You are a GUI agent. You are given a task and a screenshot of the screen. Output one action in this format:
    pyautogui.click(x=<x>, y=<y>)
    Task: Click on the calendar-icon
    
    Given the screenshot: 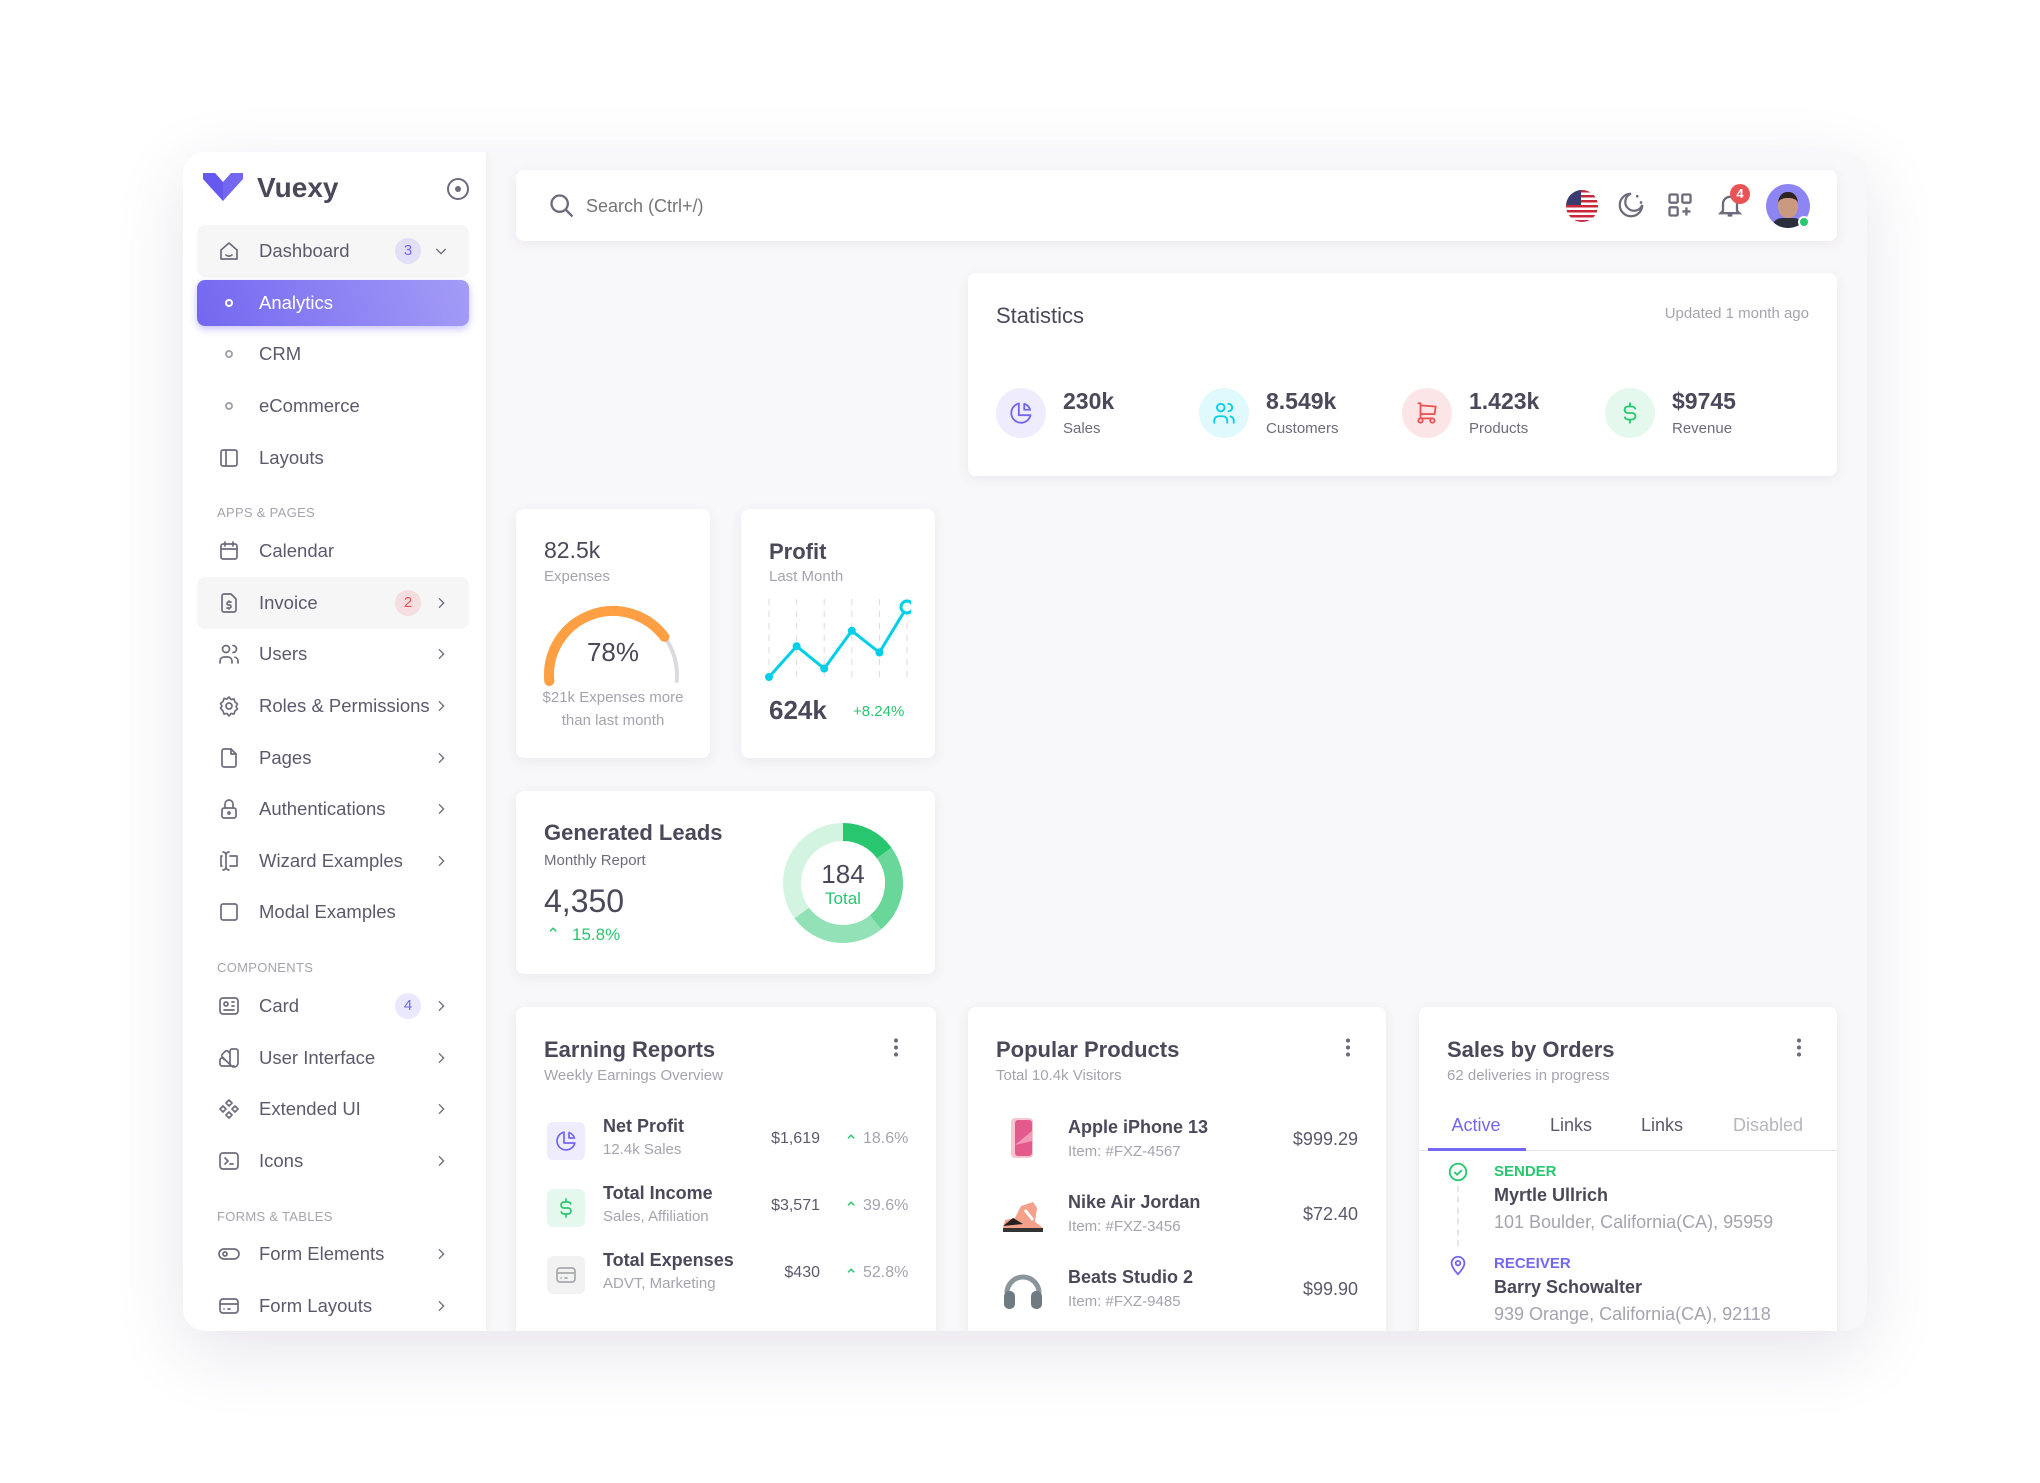 What is the action you would take?
    pyautogui.click(x=229, y=551)
    